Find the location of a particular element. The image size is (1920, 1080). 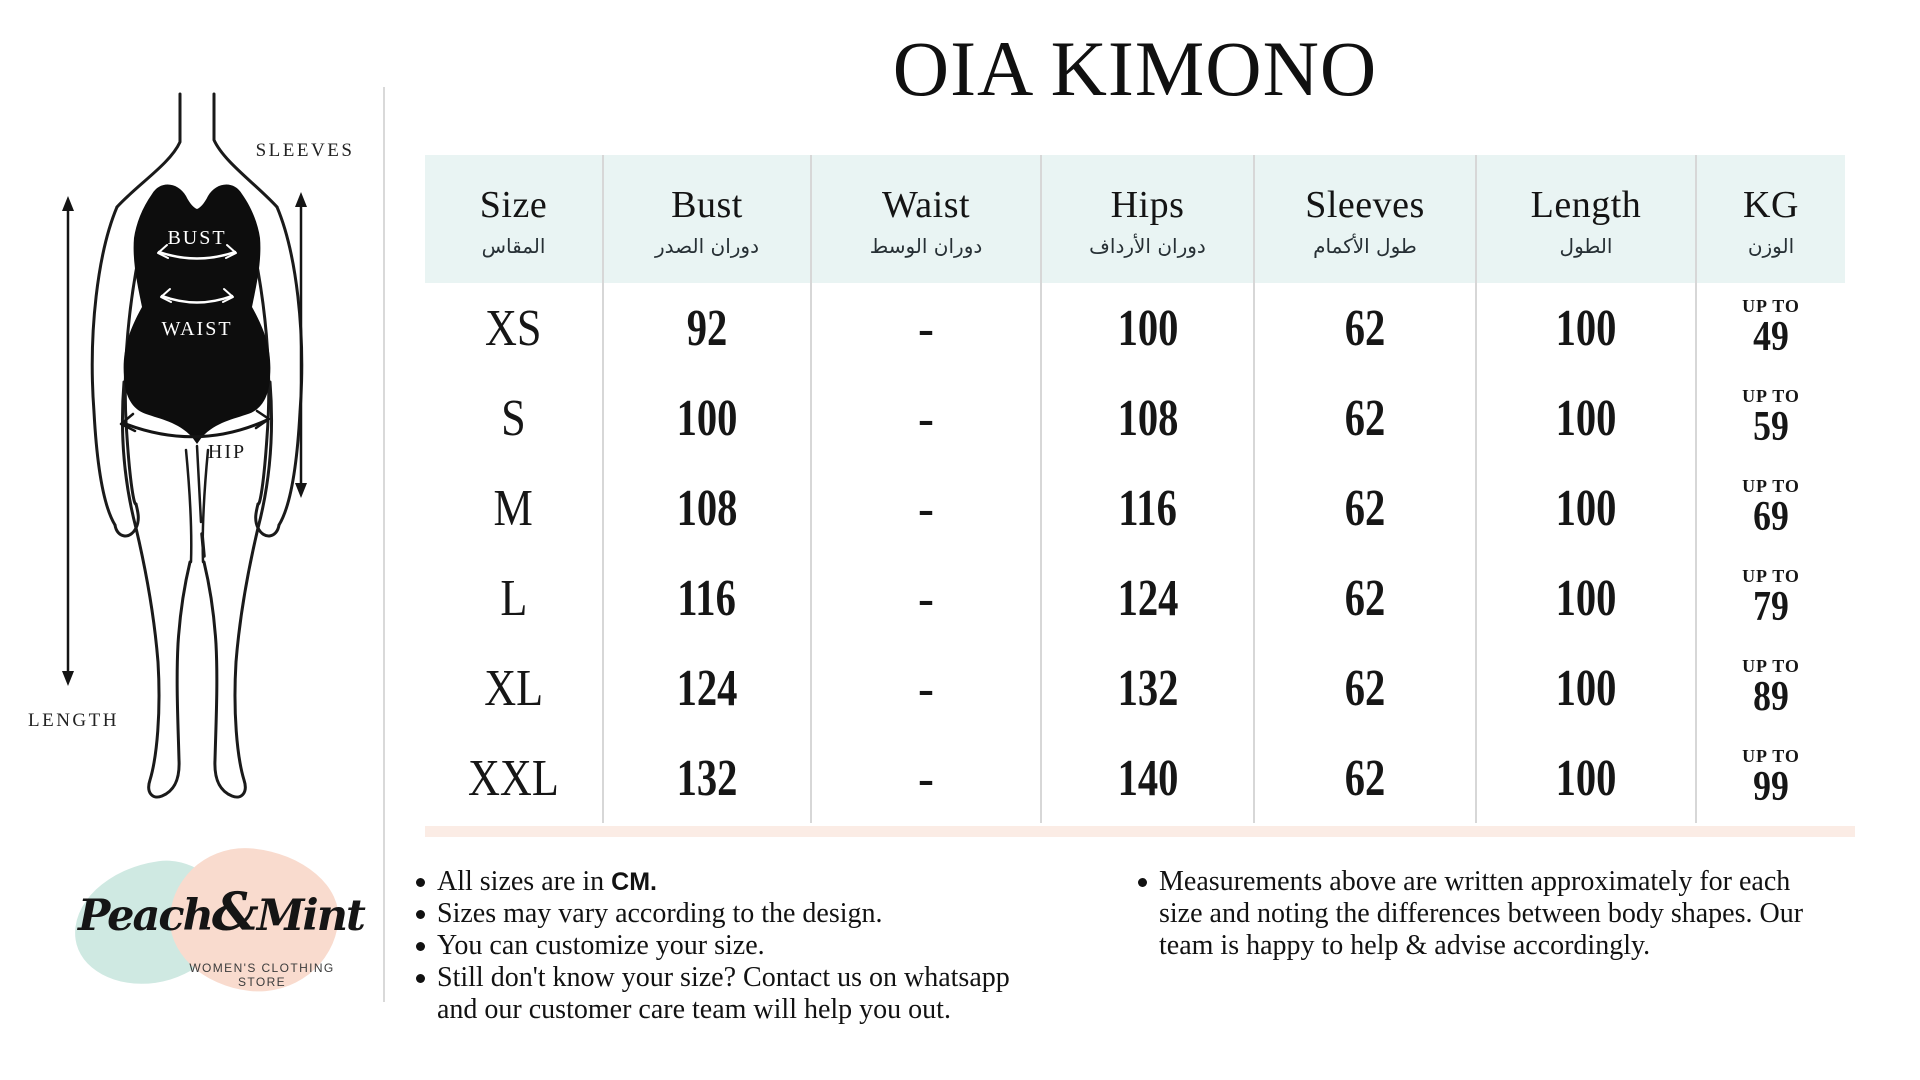

cell-bust: 124 is located at coordinates (708, 688).